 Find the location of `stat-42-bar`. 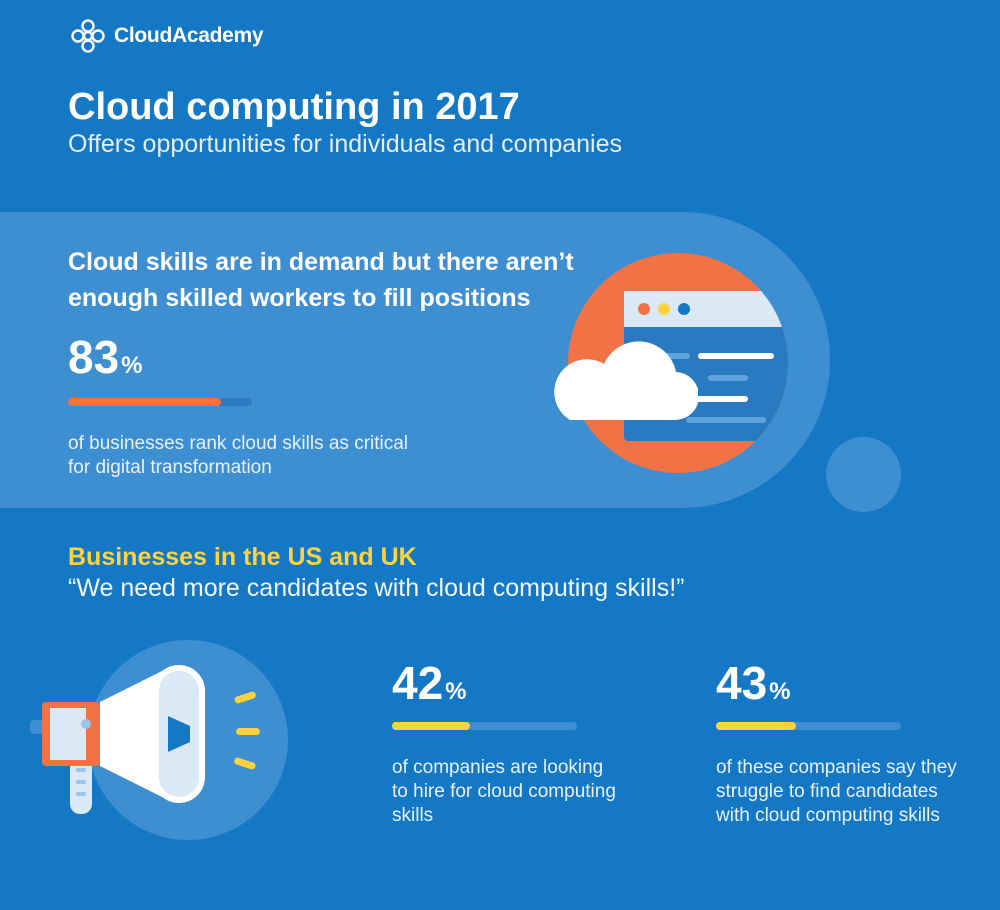

stat-42-bar is located at coordinates (484, 726).